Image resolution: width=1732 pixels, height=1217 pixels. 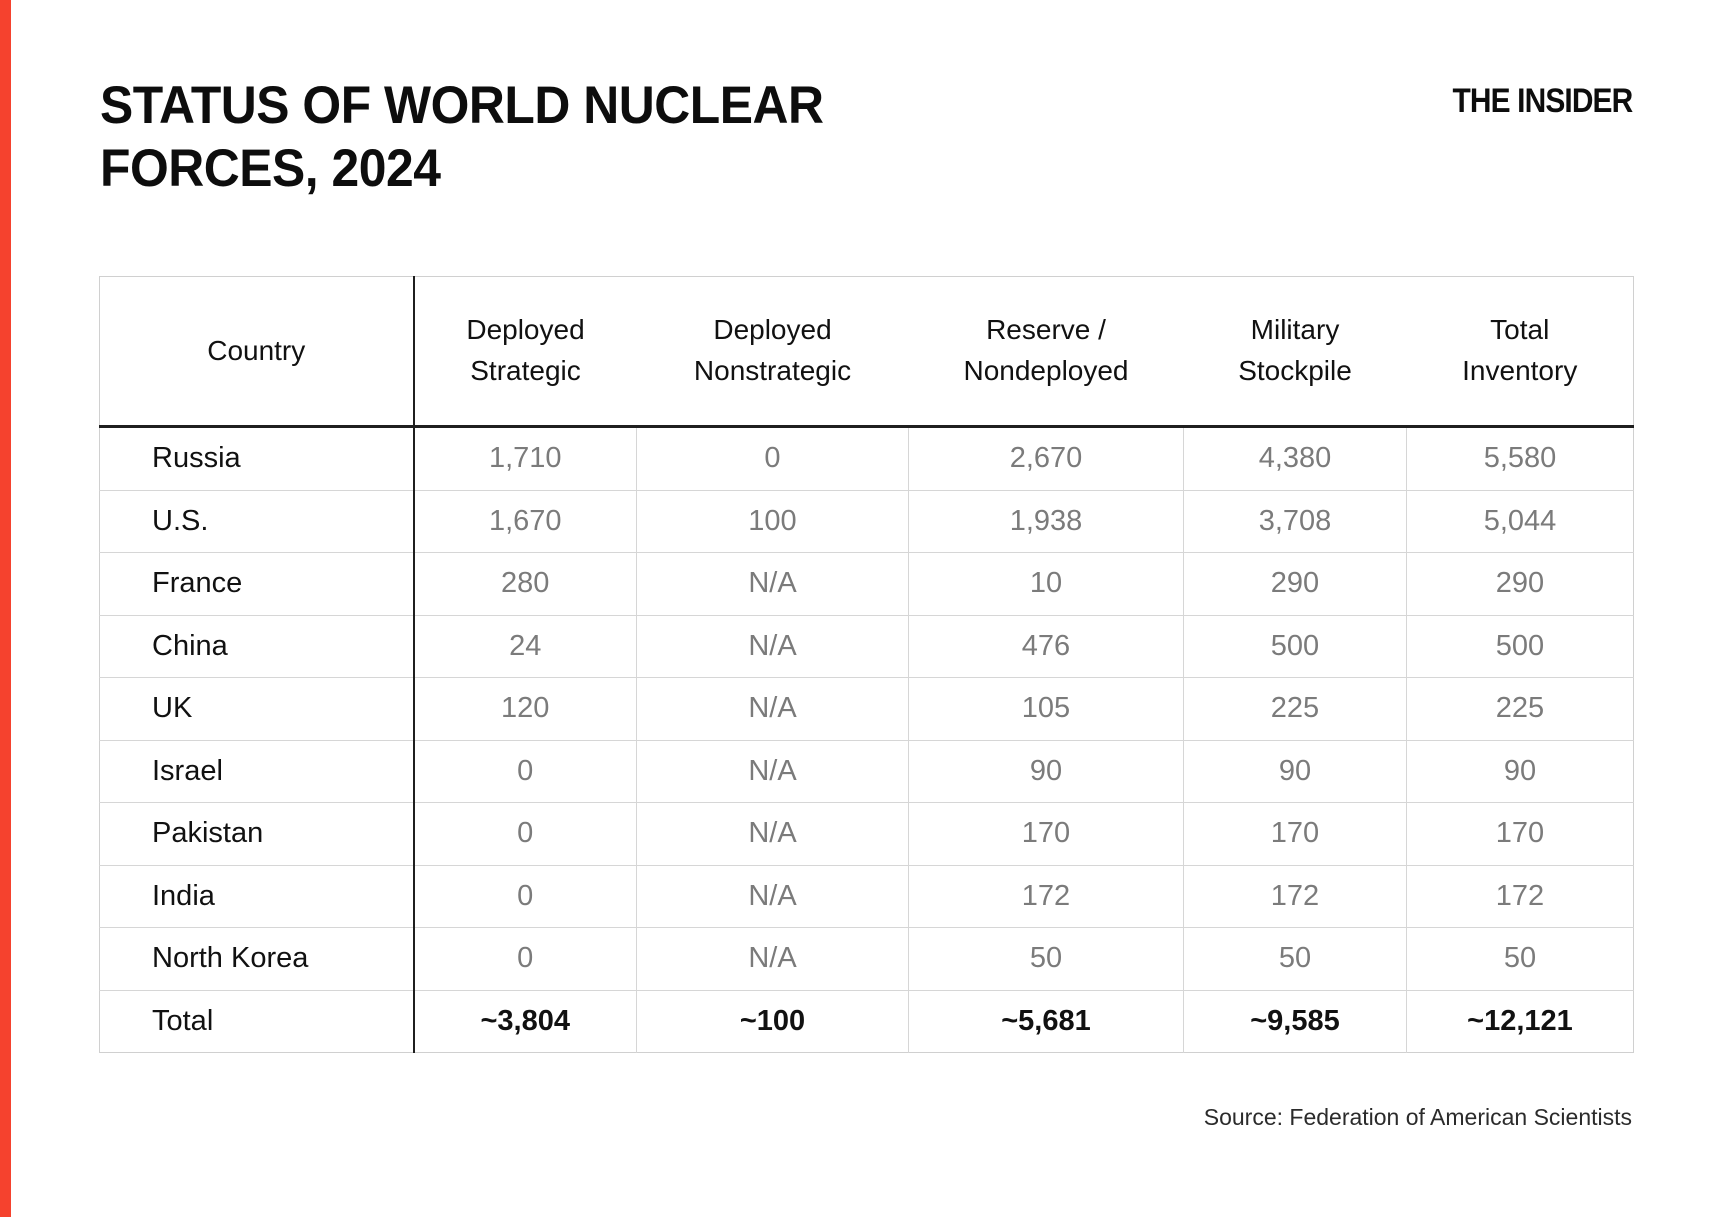 I want to click on value-cell: 3,708, so click(x=1295, y=521).